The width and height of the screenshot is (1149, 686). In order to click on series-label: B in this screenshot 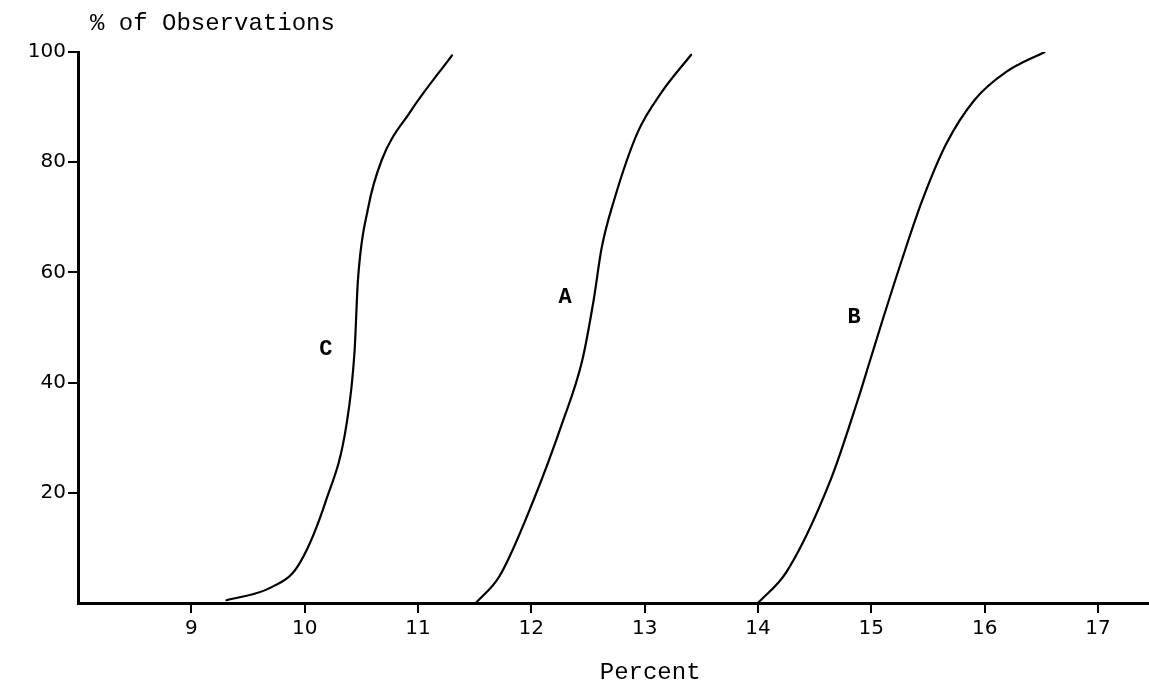, I will do `click(854, 318)`.